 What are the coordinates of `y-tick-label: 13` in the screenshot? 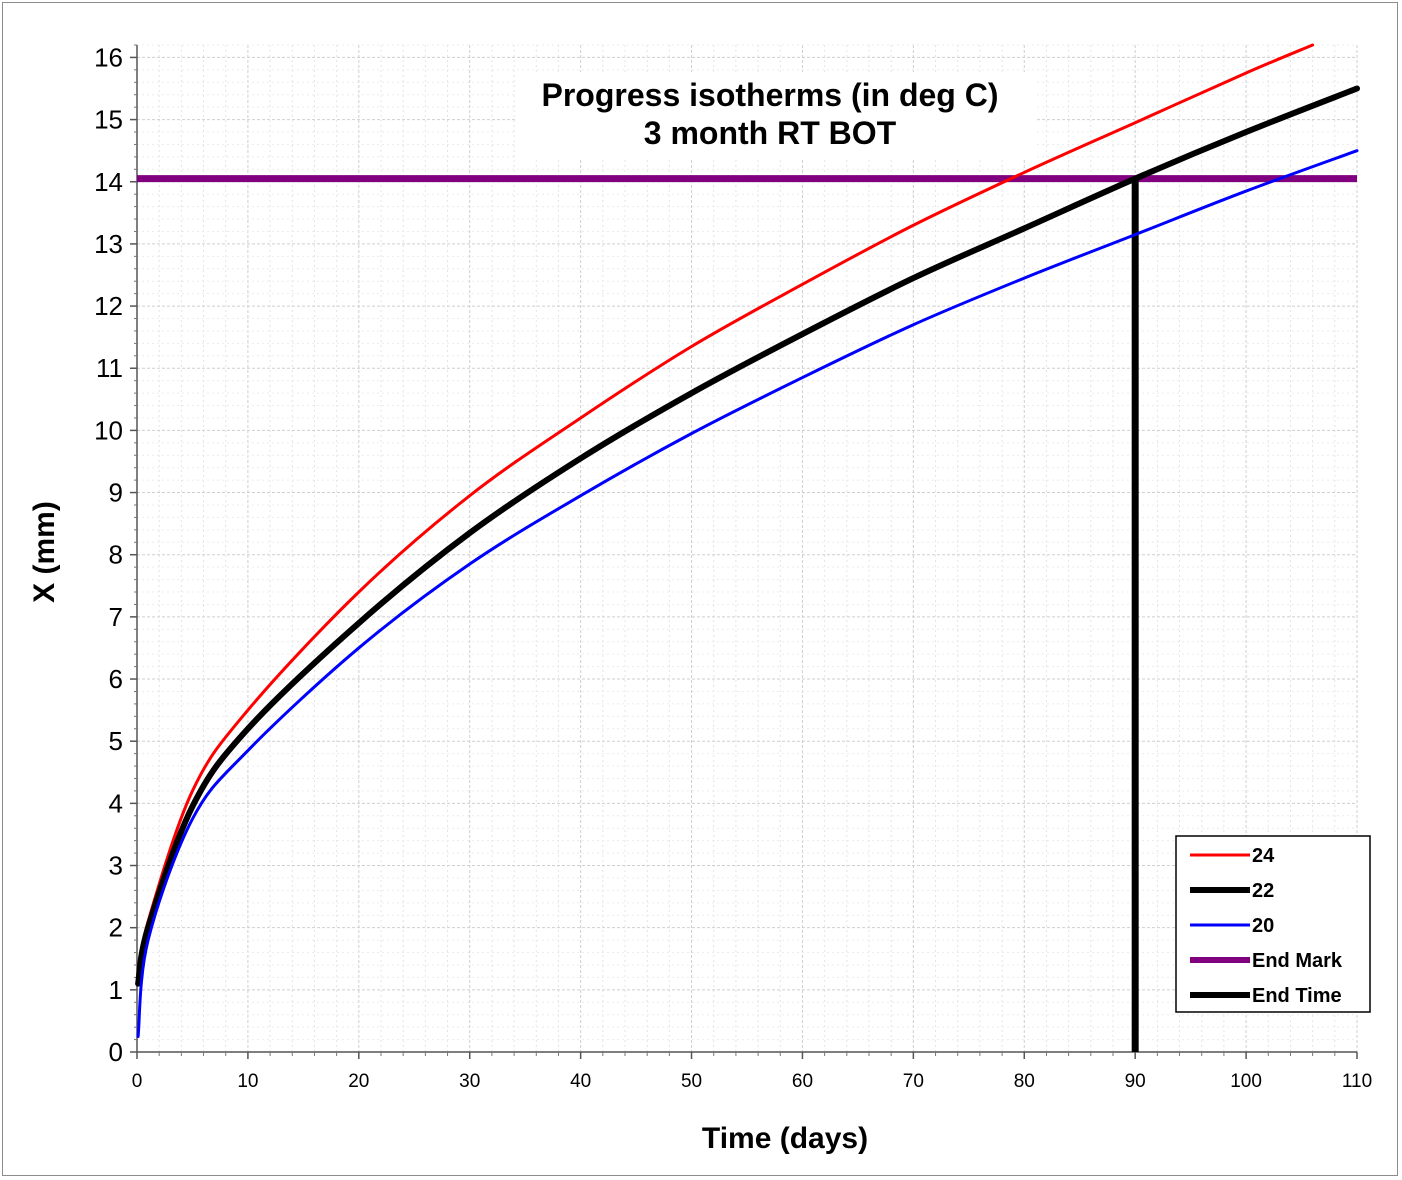 It's located at (108, 244).